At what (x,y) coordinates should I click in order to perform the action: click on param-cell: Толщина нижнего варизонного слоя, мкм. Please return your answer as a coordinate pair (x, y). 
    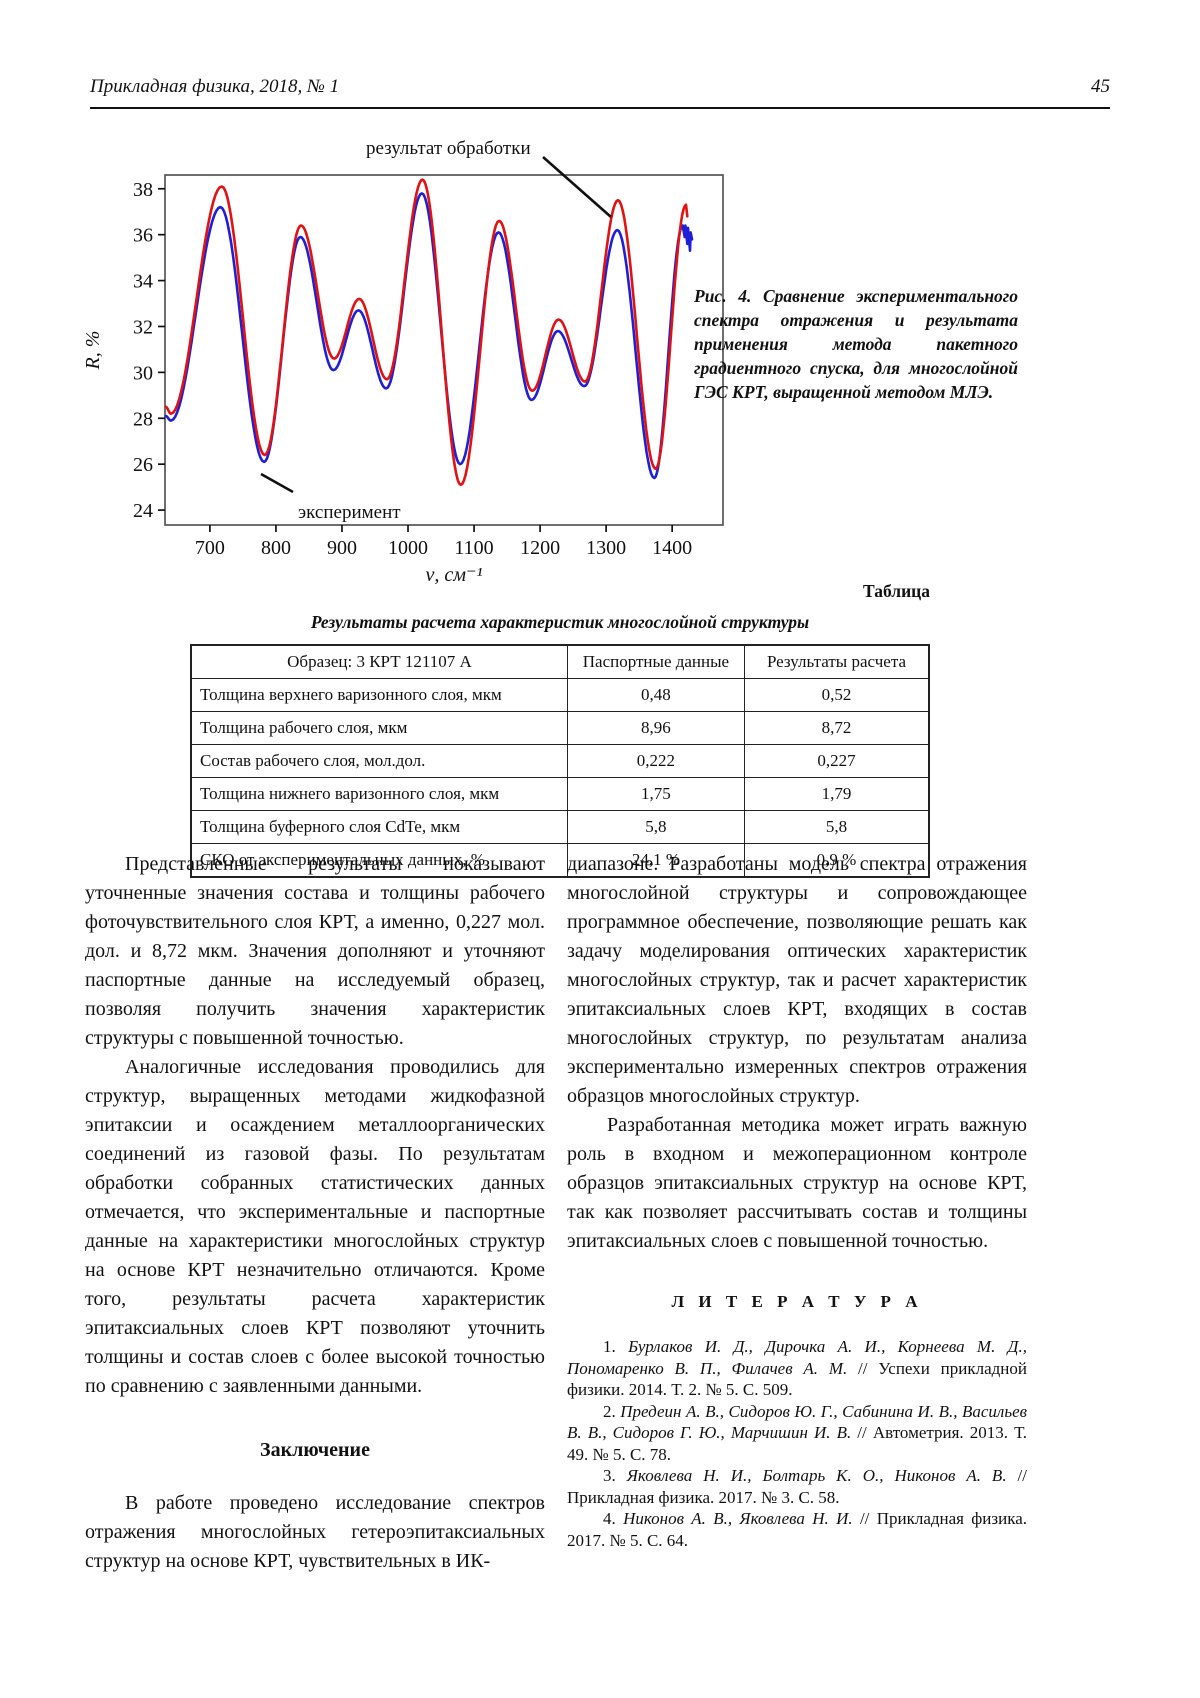
    Looking at the image, I should click on (379, 794).